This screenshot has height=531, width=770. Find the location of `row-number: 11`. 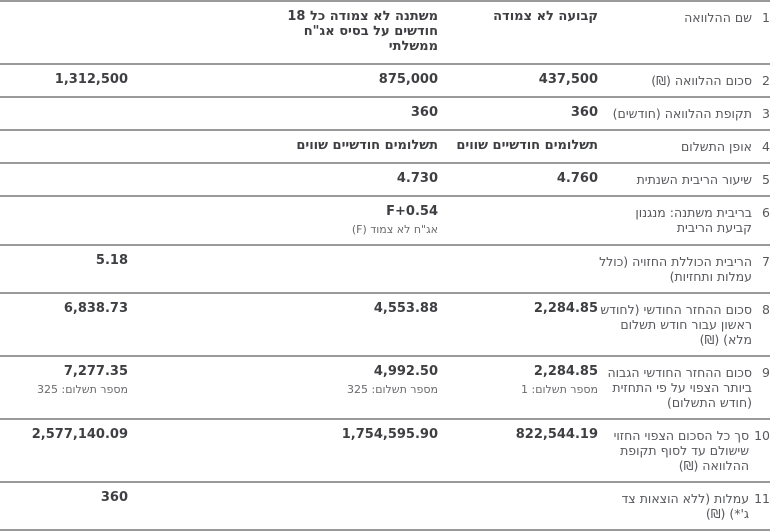

row-number: 11 is located at coordinates (762, 498).